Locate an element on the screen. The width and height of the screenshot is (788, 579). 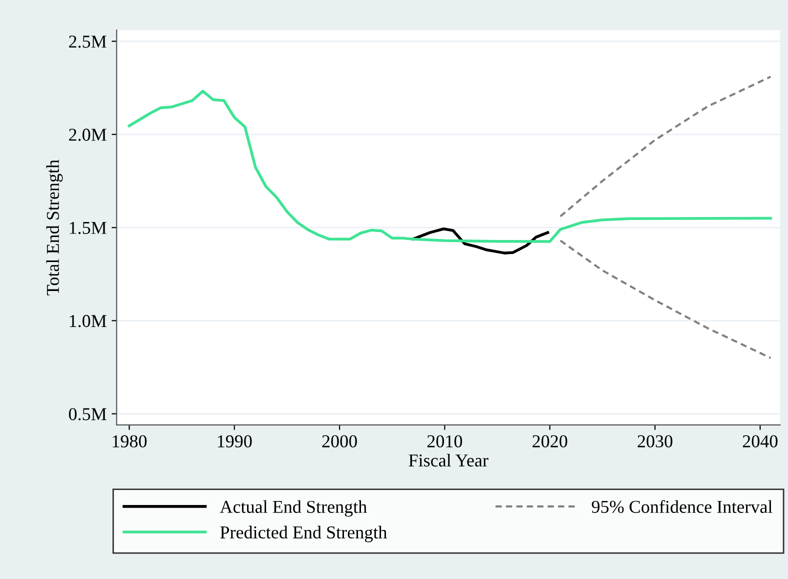
x-tick-label: 2040 is located at coordinates (760, 441).